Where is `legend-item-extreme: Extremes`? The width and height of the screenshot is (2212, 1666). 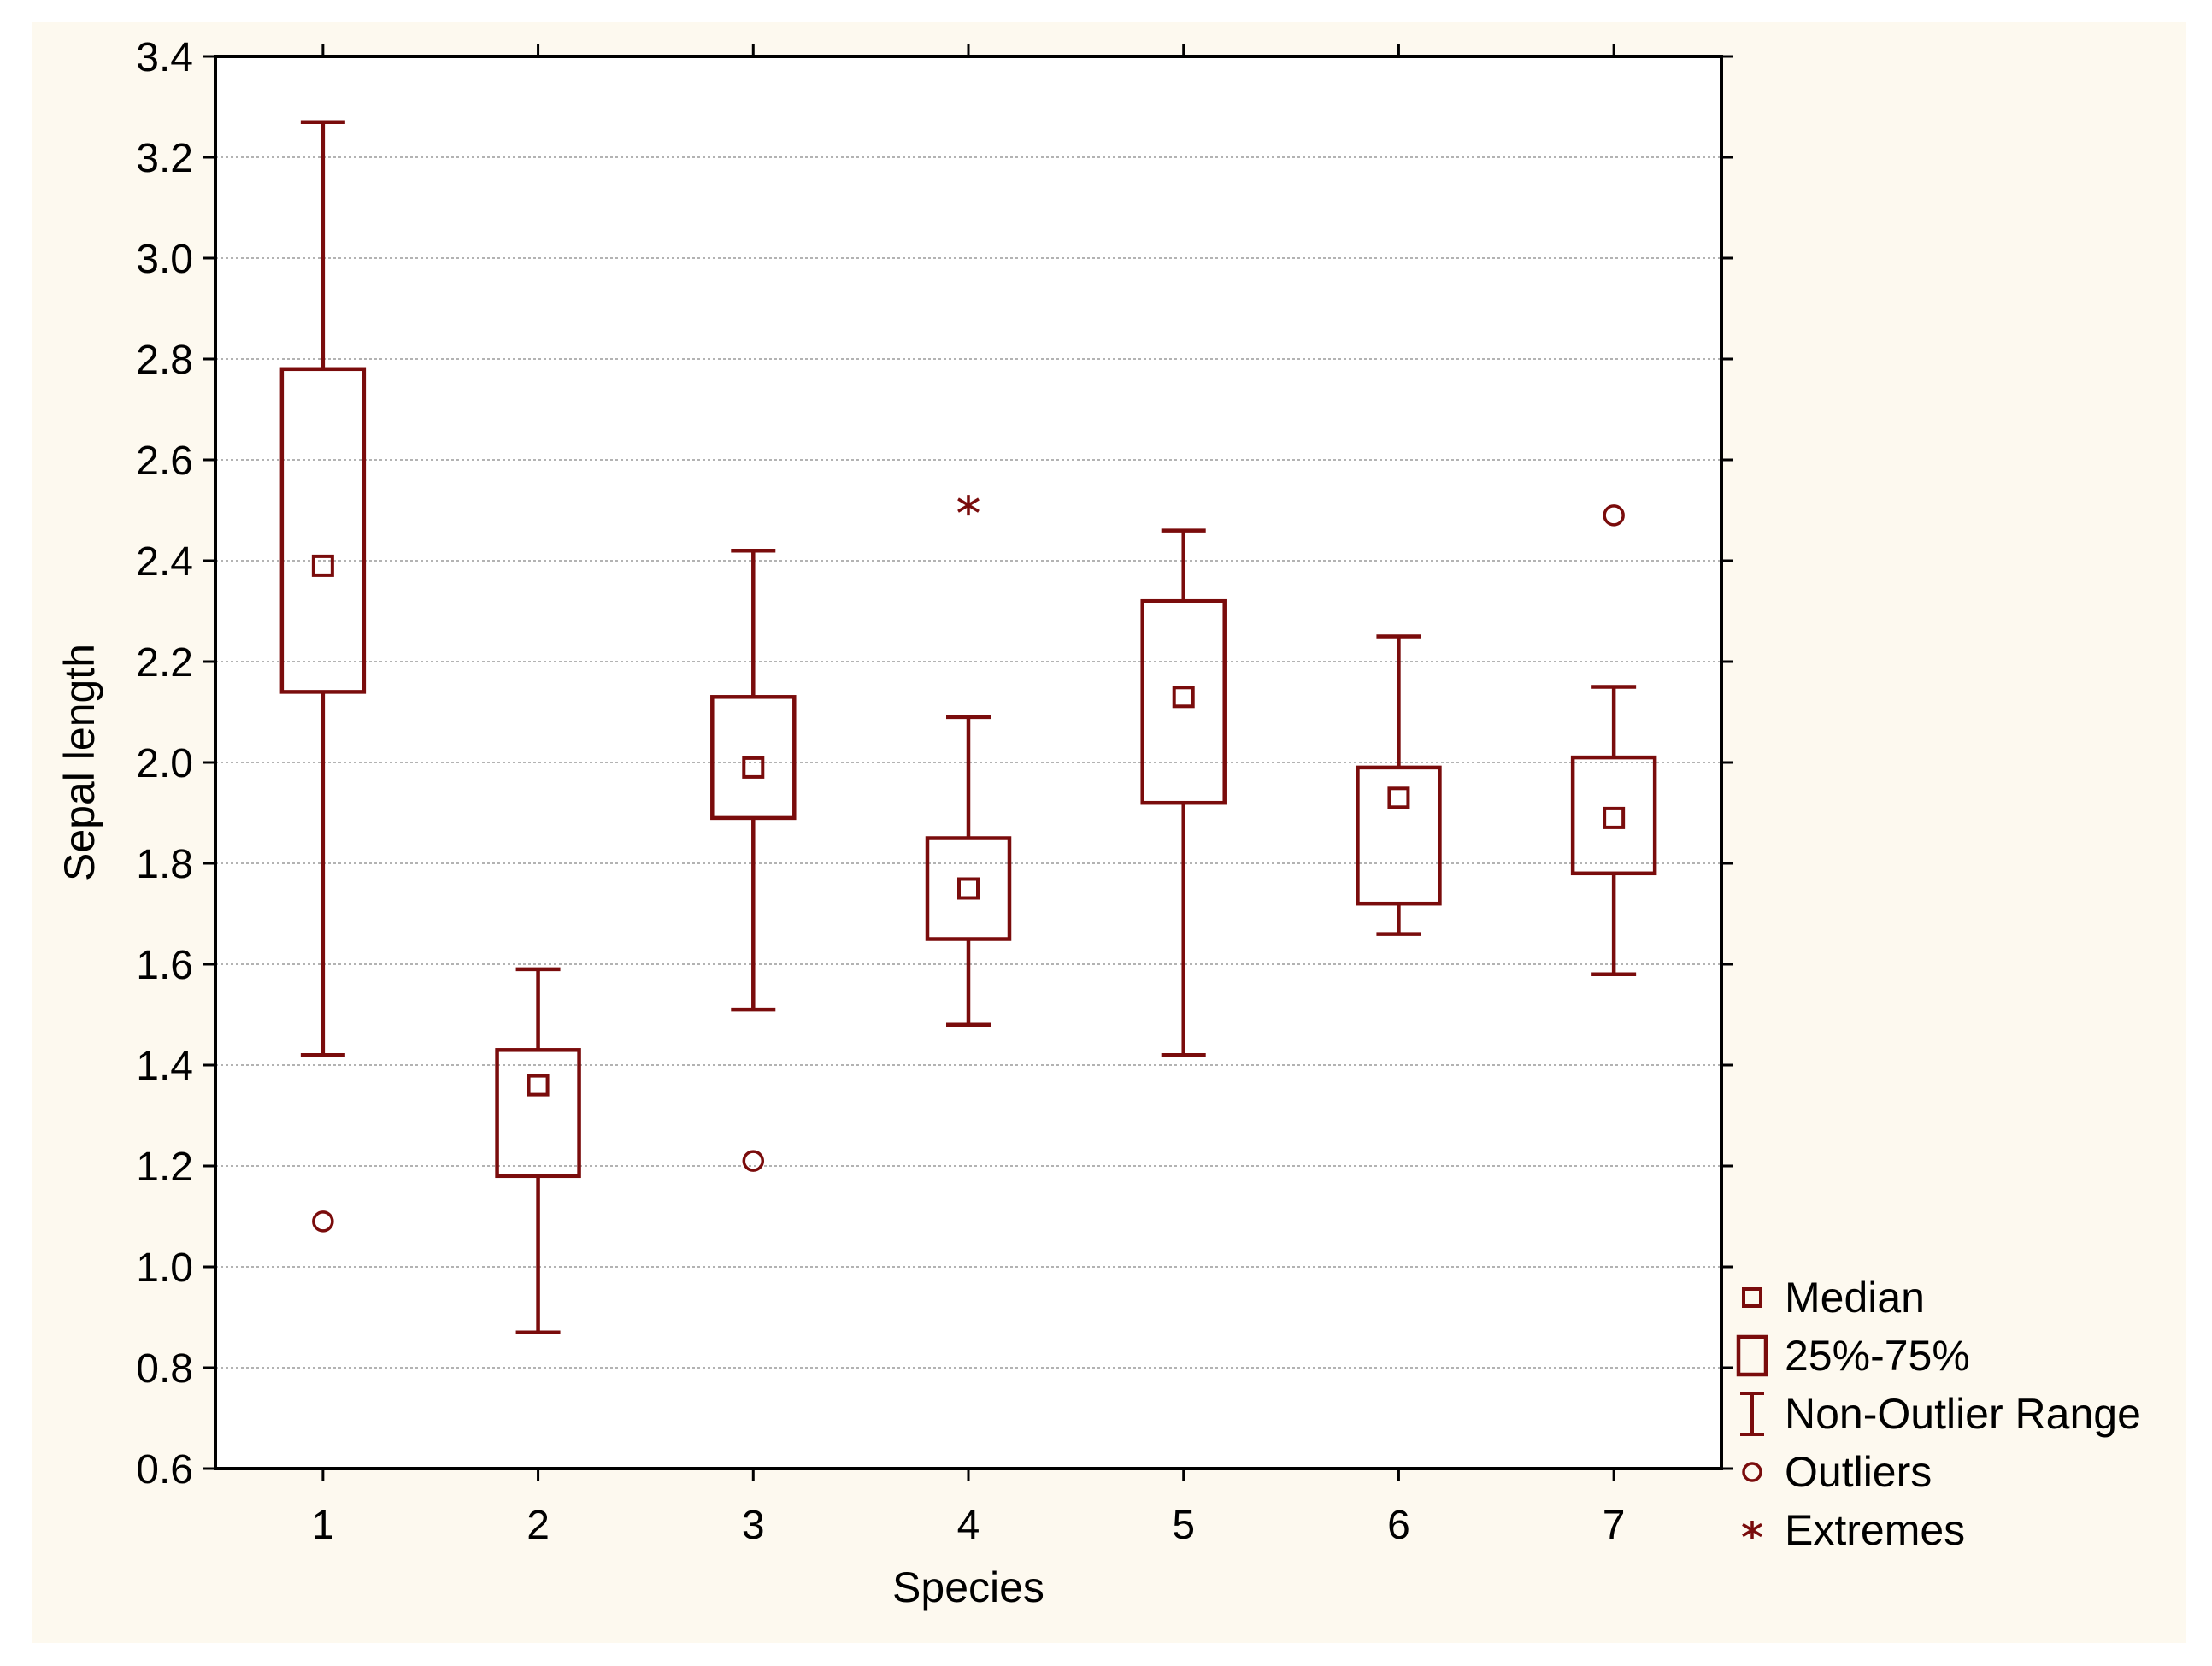 legend-item-extreme: Extremes is located at coordinates (1853, 1530).